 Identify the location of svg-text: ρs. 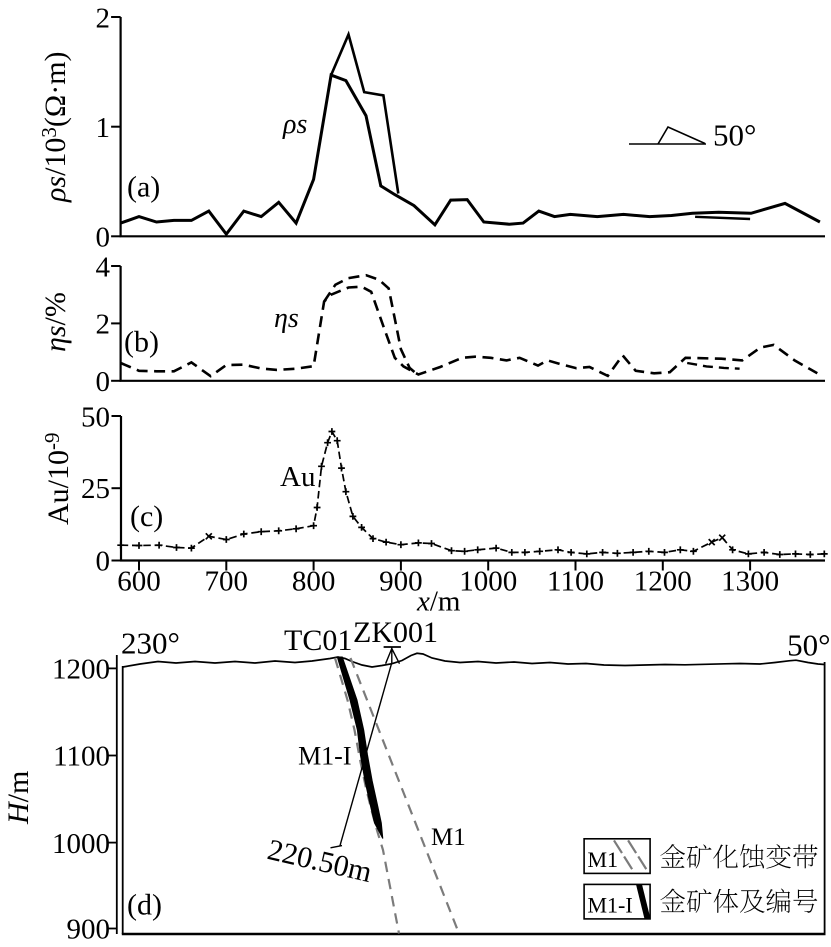
(294, 124).